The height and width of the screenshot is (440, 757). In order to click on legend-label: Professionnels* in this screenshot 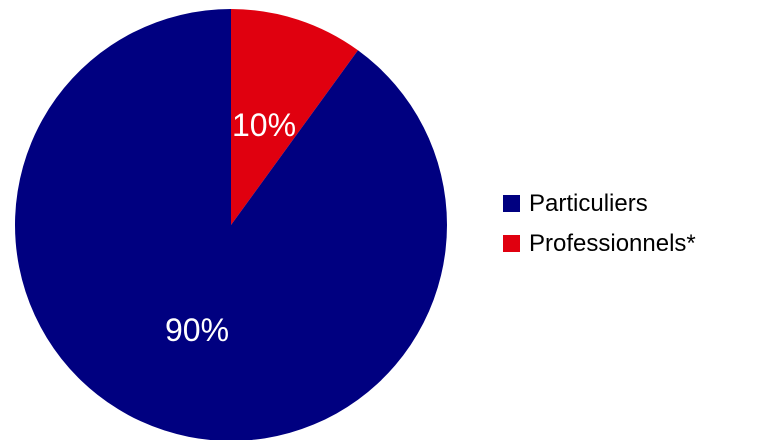, I will do `click(612, 243)`.